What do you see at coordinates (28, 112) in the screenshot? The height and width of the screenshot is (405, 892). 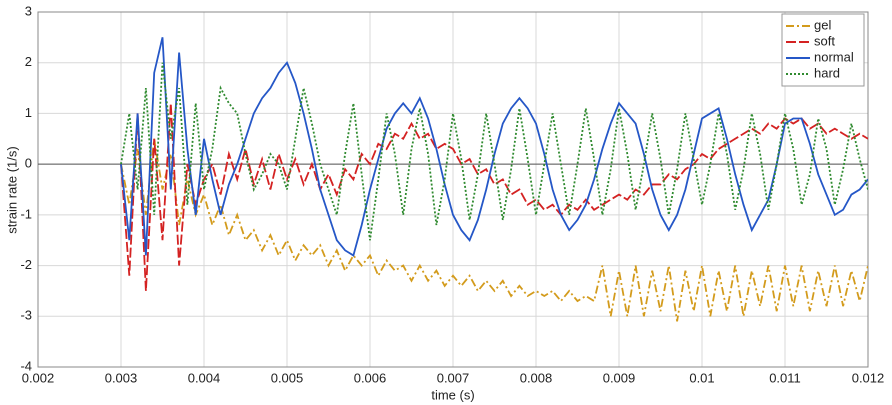 I see `y-tick-label: 1` at bounding box center [28, 112].